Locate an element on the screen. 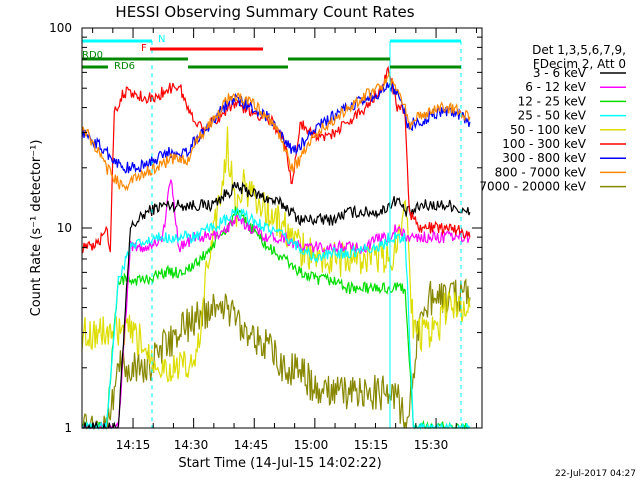 The width and height of the screenshot is (640, 480). flag-label-rd6: RD6 is located at coordinates (124, 66).